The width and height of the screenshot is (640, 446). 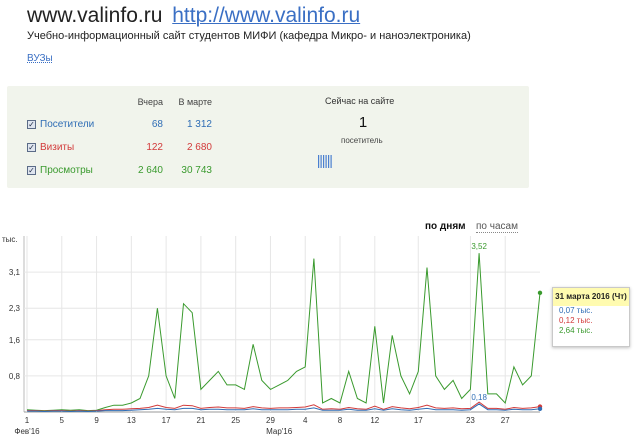 What do you see at coordinates (67, 124) in the screenshot?
I see `stats-row-label: Посетители` at bounding box center [67, 124].